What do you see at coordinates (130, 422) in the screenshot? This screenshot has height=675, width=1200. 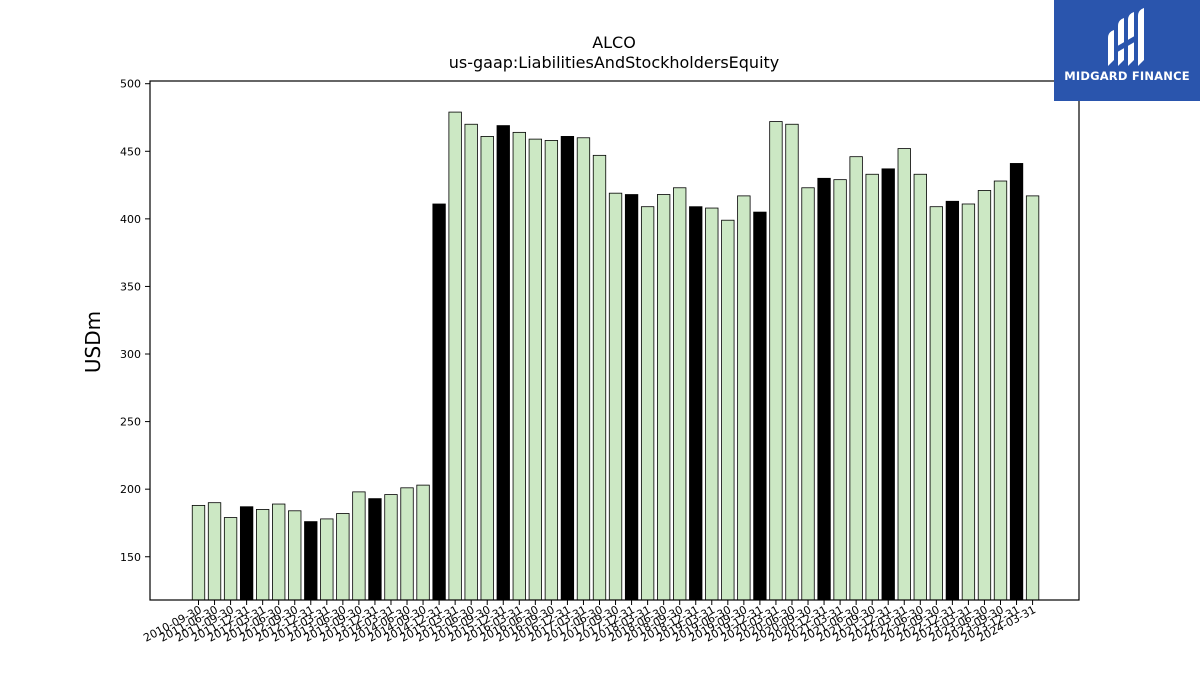 I see `y-tick-label: 250` at bounding box center [130, 422].